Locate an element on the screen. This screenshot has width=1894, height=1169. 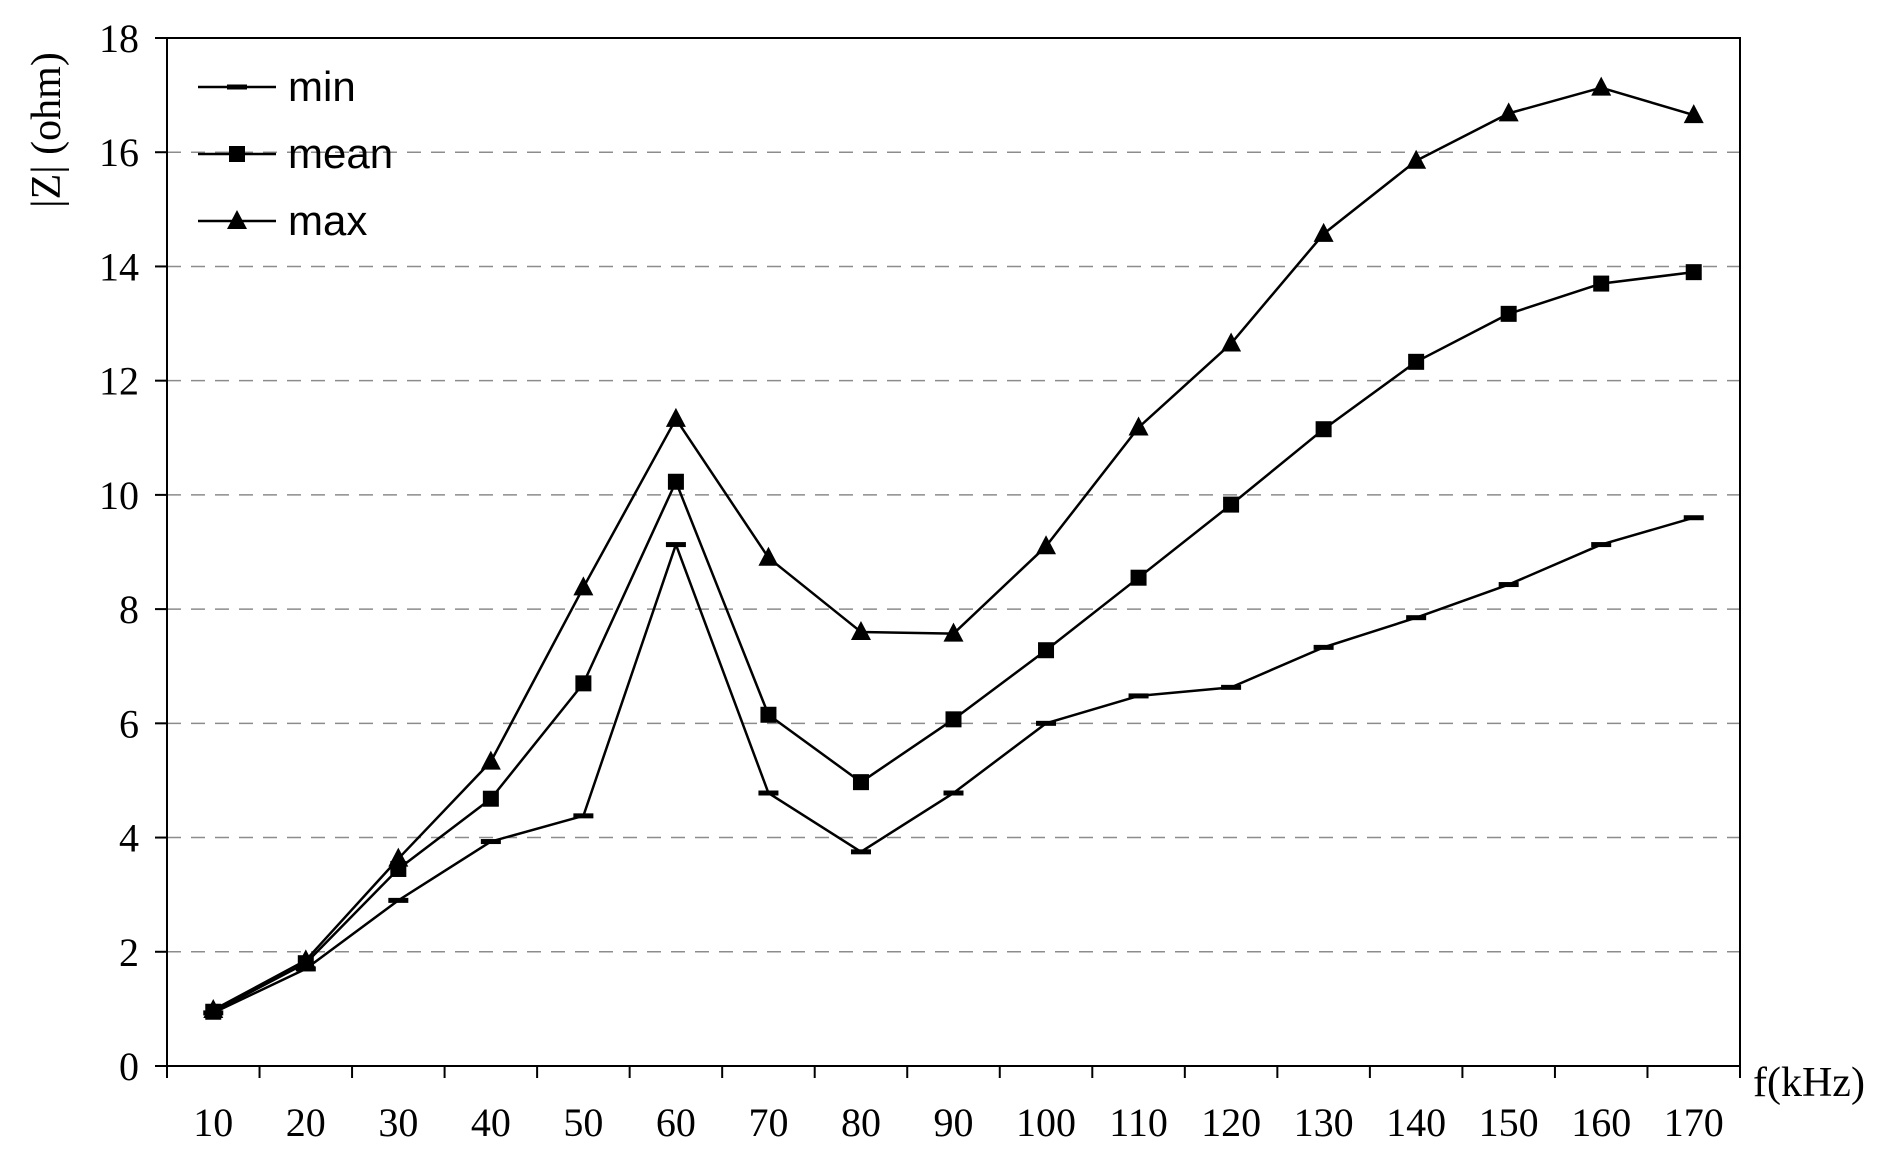
x-tick-label: 60 is located at coordinates (676, 1122).